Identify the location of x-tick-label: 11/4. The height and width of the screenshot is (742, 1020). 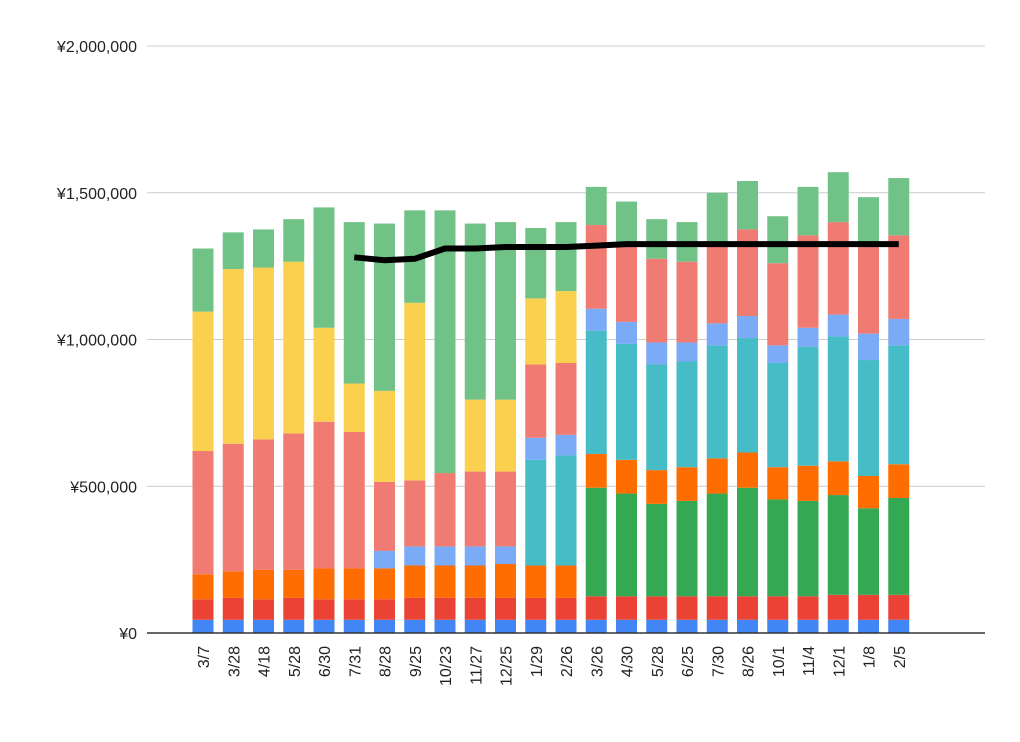
(809, 661).